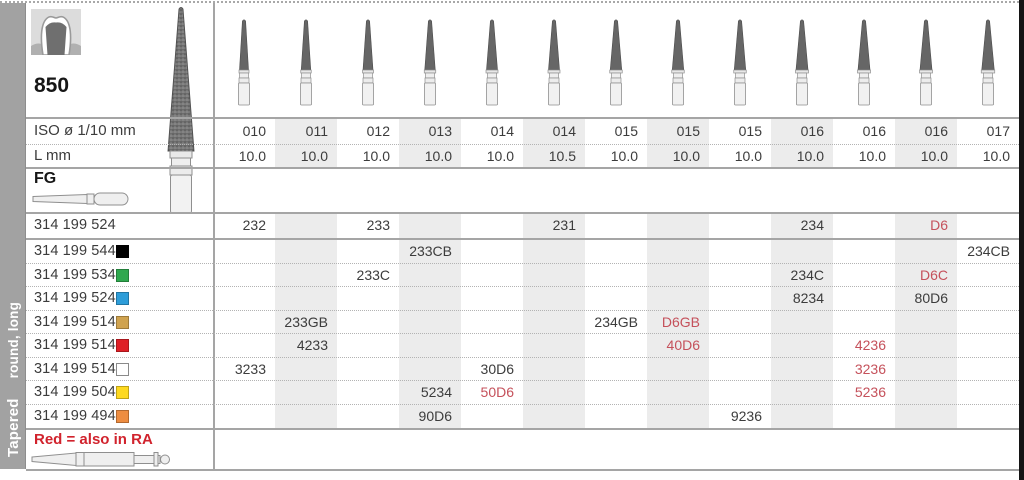  What do you see at coordinates (80, 199) in the screenshot?
I see `fg-shank-icon` at bounding box center [80, 199].